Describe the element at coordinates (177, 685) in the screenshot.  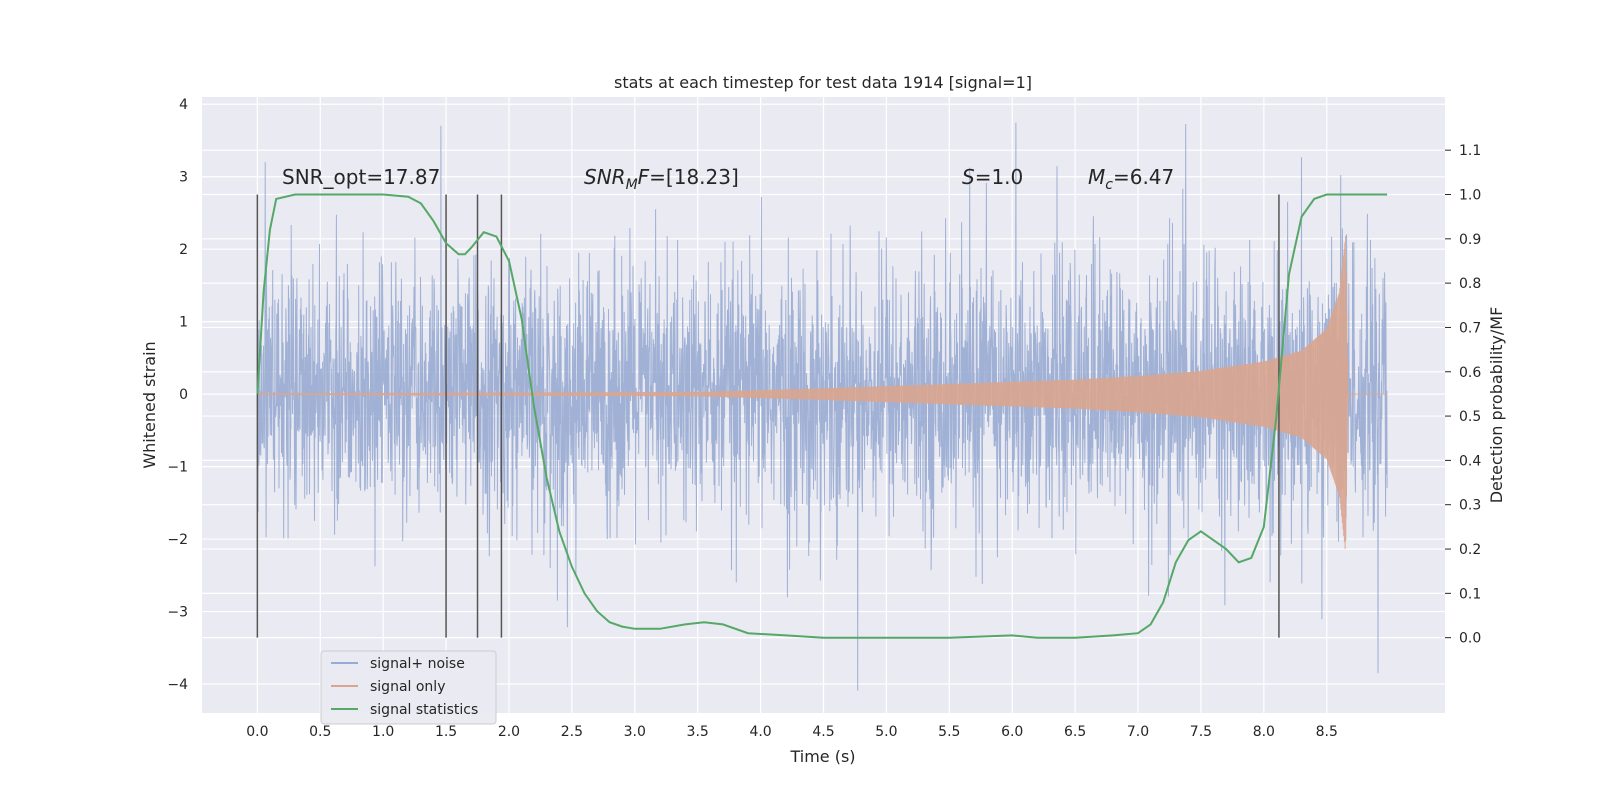
I see `y-tick-label: −4` at that location.